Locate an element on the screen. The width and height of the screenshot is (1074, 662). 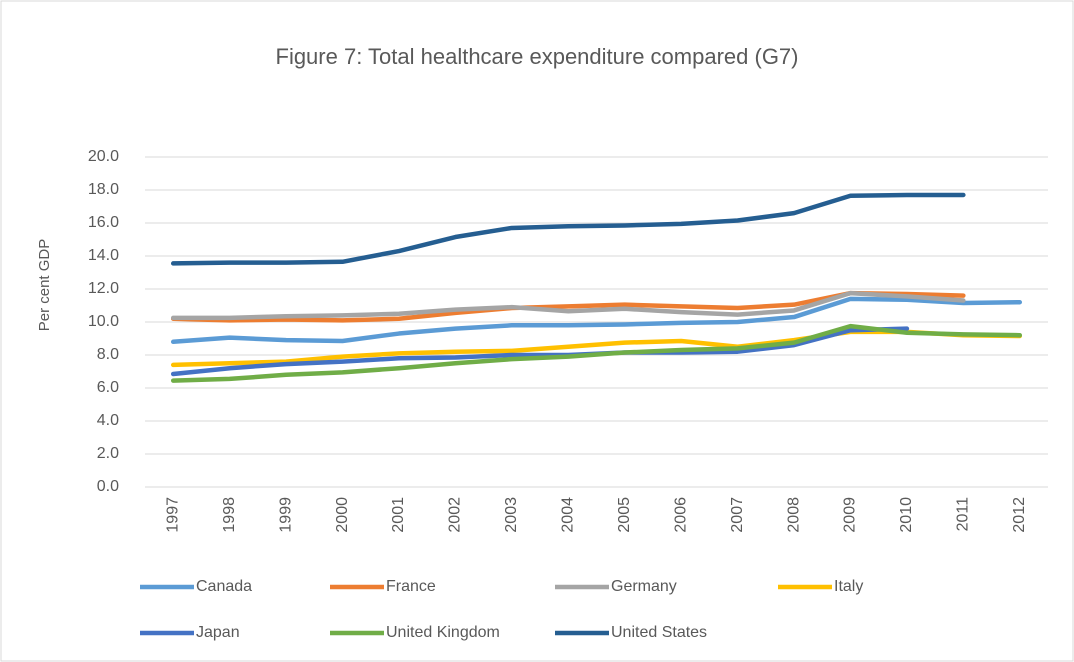
x-tick-label: 2006 is located at coordinates (680, 515).